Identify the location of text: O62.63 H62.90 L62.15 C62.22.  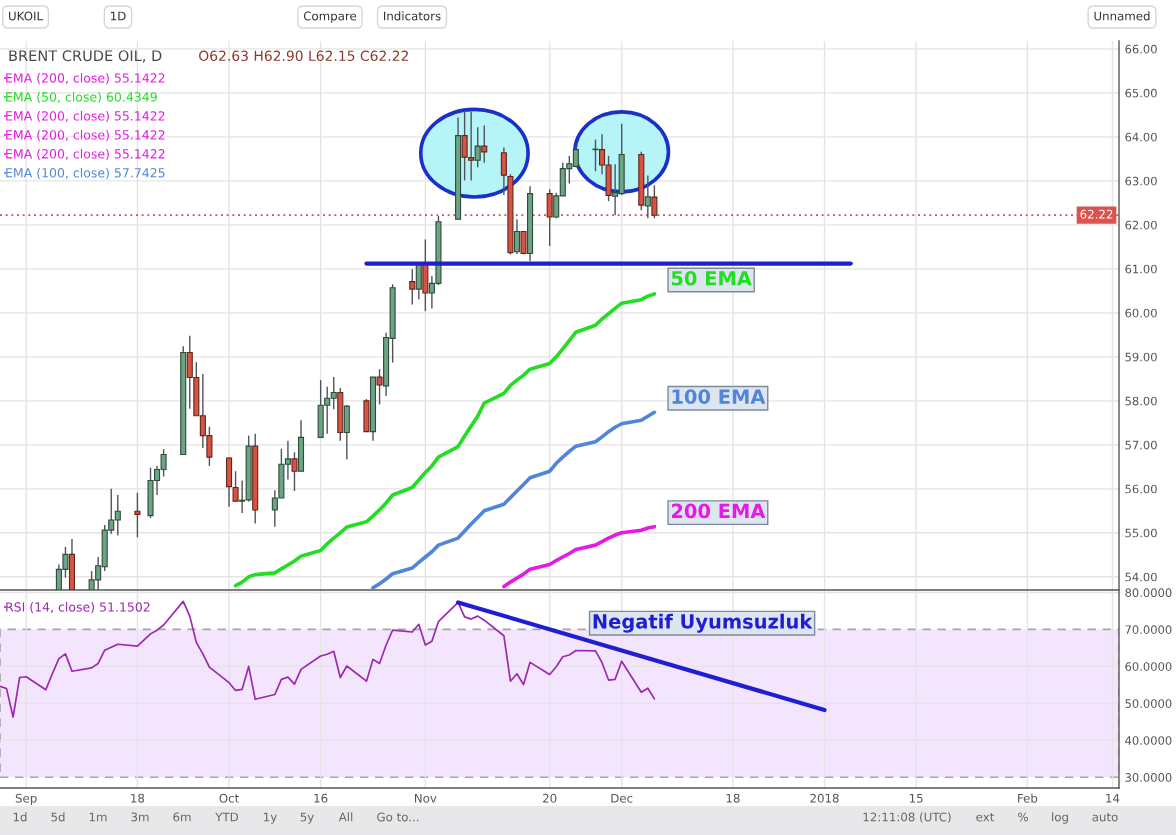
(303, 56).